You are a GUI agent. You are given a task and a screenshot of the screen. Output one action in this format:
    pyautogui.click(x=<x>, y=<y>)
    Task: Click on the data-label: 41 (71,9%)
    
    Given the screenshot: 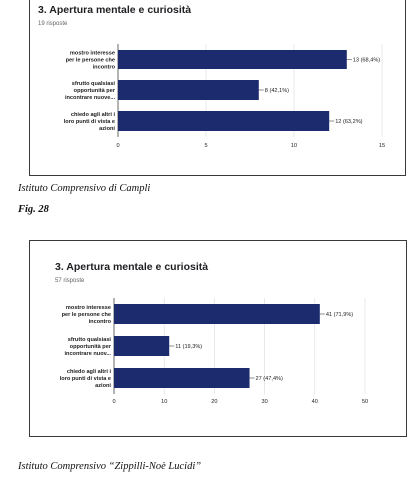 What is the action you would take?
    pyautogui.click(x=339, y=315)
    